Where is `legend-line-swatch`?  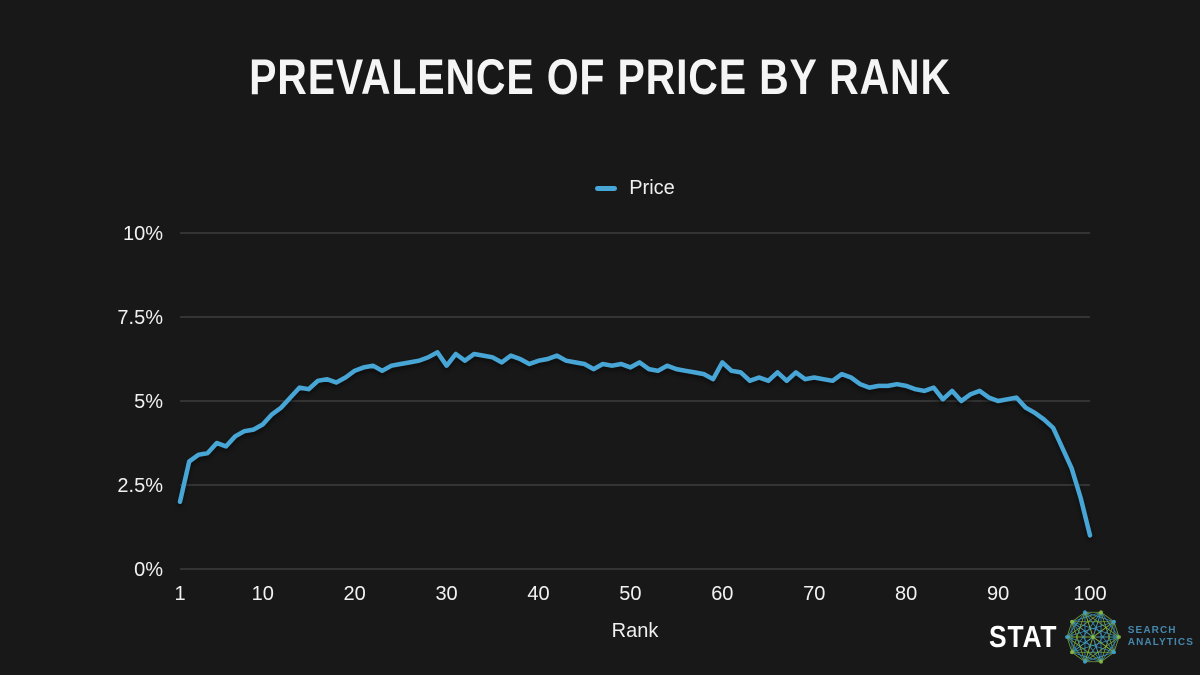
legend-line-swatch is located at coordinates (606, 188).